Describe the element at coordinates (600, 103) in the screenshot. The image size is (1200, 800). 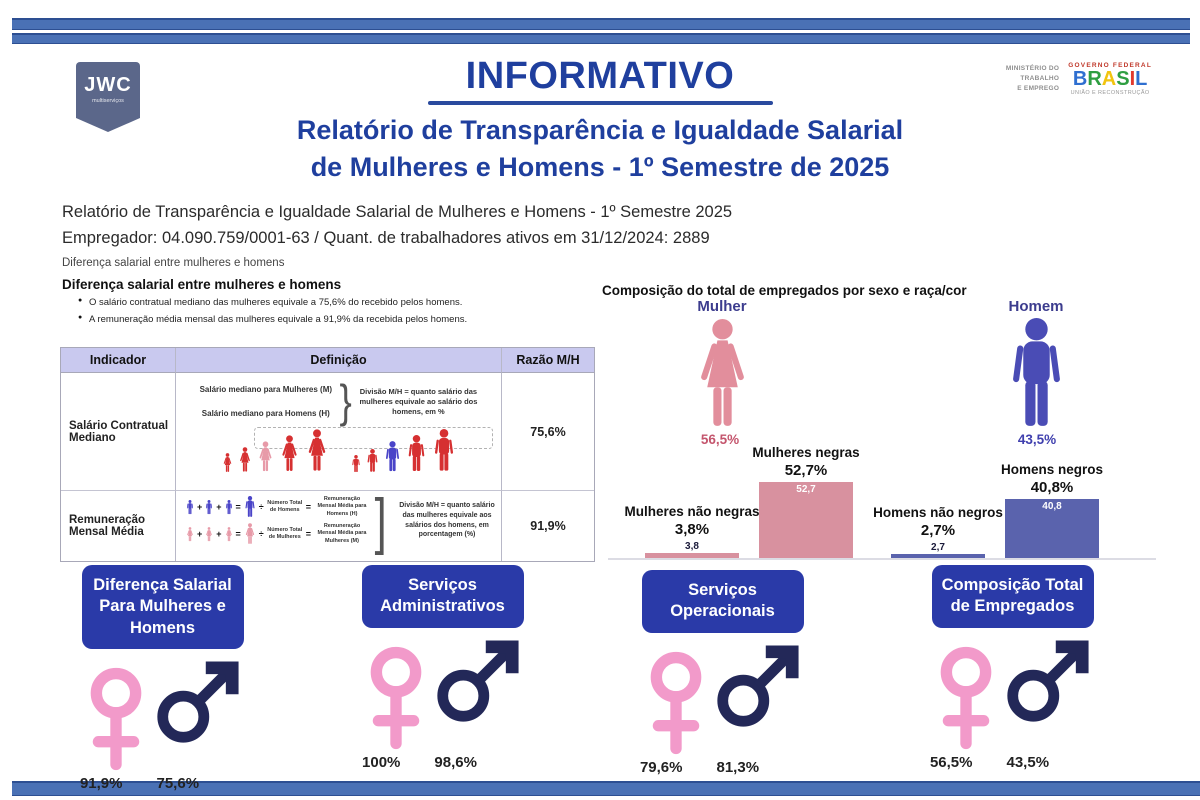
I see `title-underline` at that location.